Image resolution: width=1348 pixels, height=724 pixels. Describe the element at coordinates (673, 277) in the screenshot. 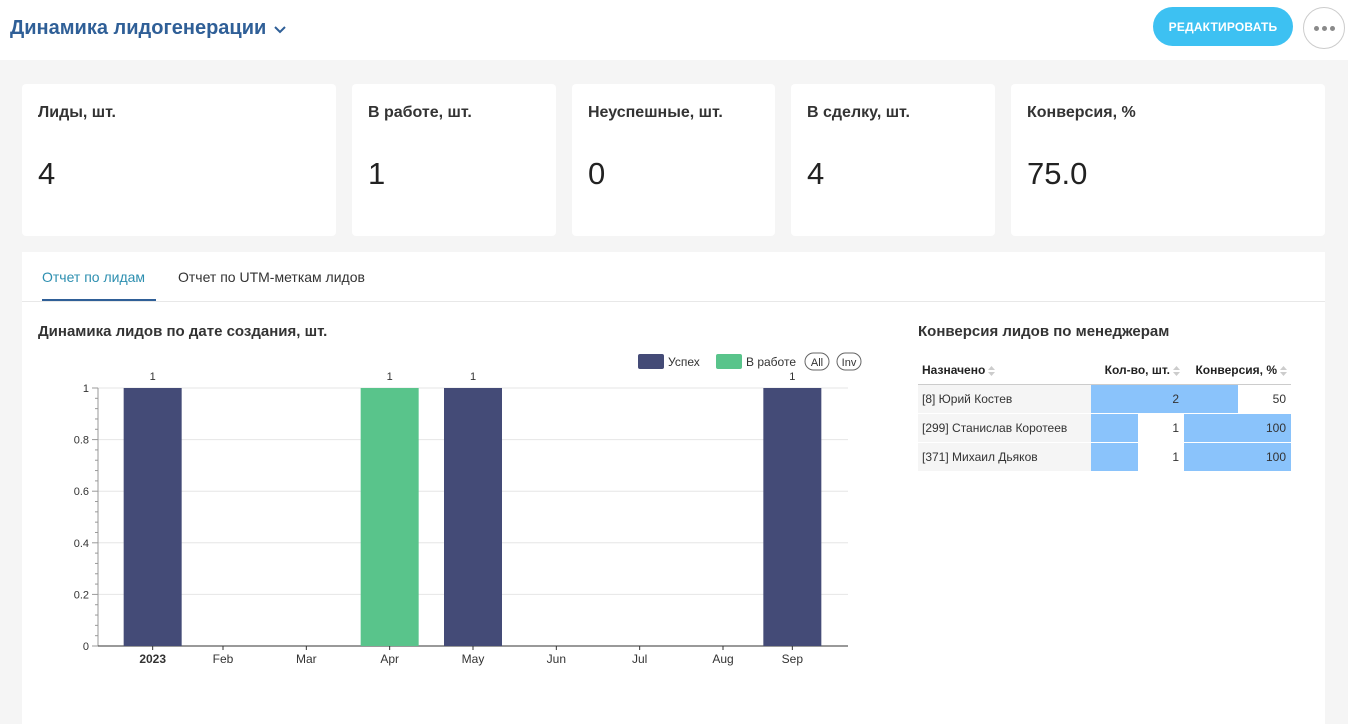

I see `report-tabs: Отчет по лидам Отчет по UTM-меткам лидов` at that location.